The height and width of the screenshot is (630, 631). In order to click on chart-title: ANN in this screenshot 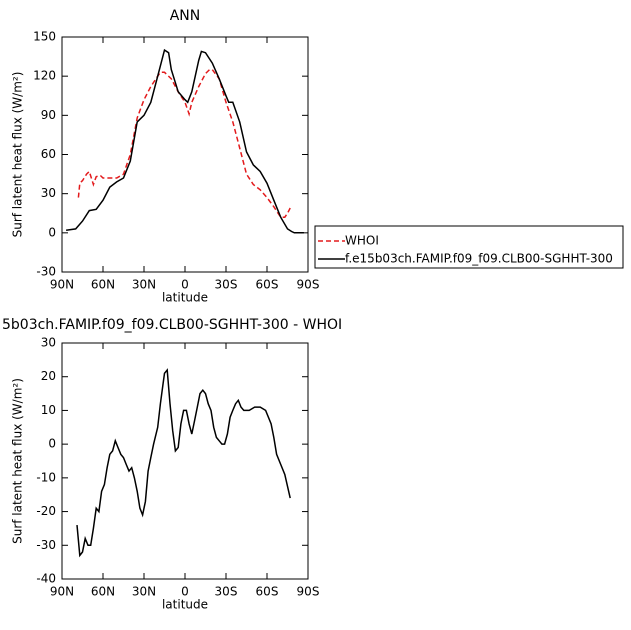, I will do `click(185, 16)`.